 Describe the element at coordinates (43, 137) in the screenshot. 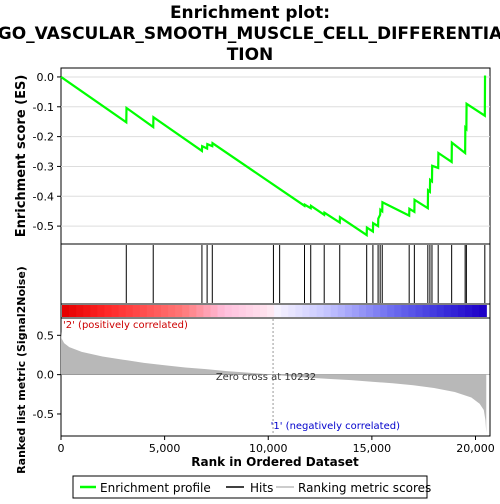

I see `es-ytick-label: -0.2` at that location.